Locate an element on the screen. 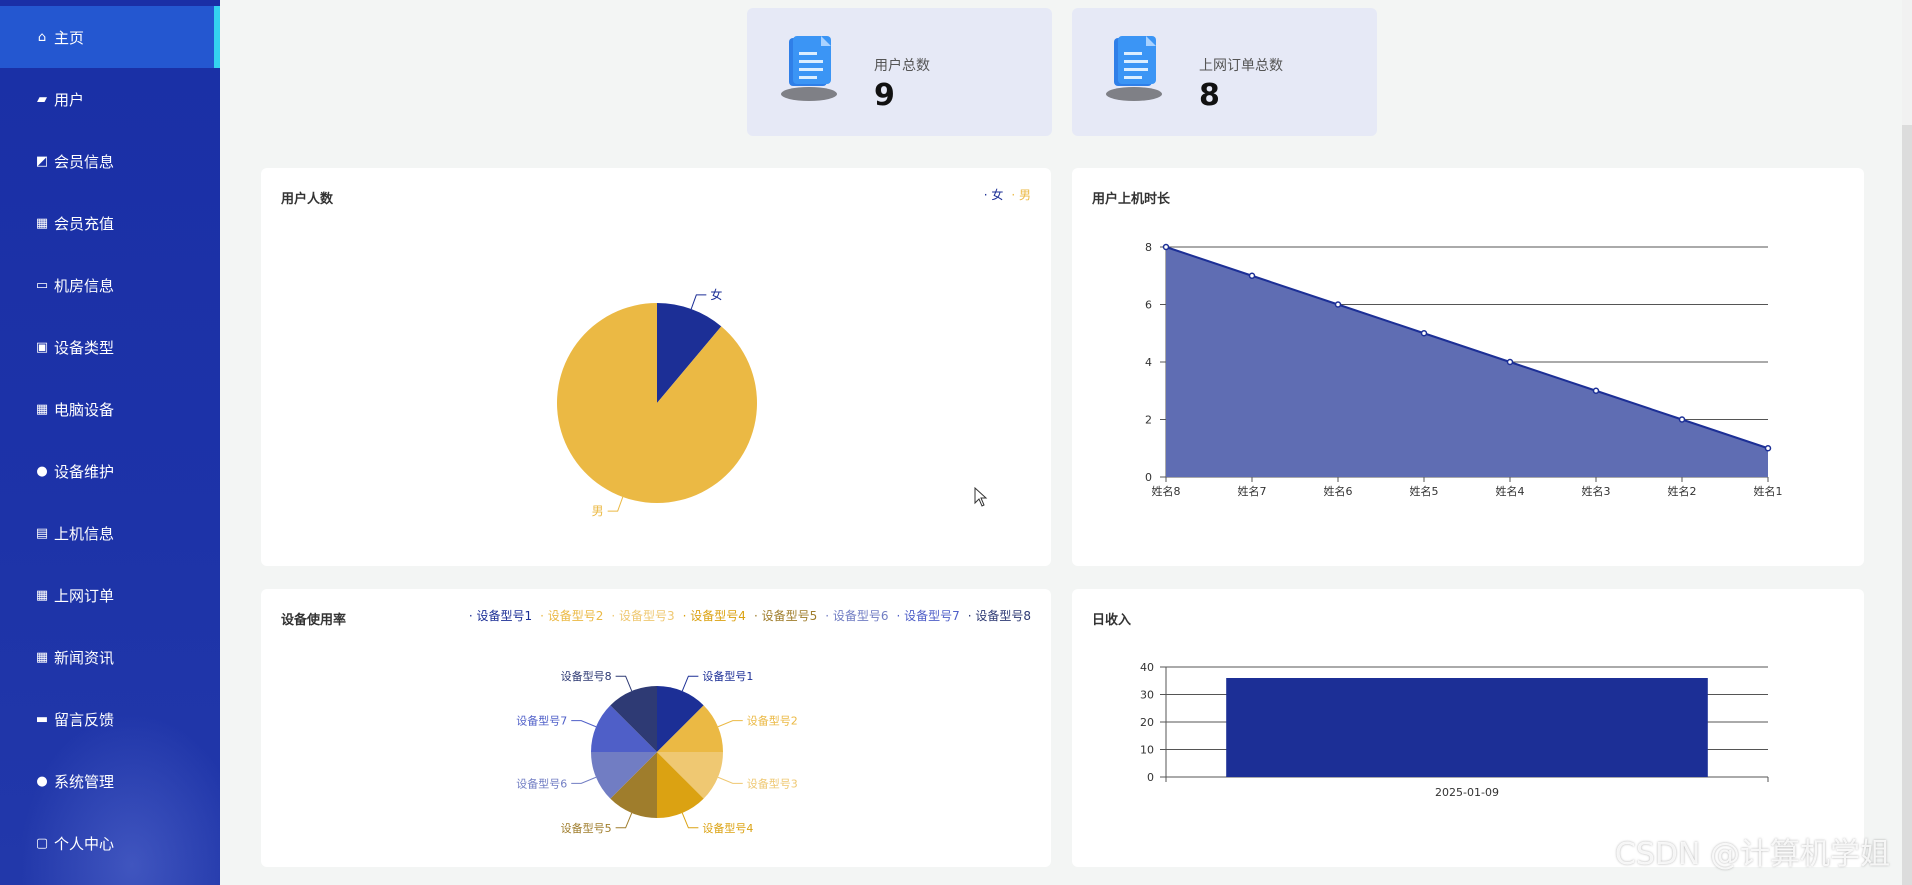  x-tick-label: 姓名7 is located at coordinates (1252, 491).